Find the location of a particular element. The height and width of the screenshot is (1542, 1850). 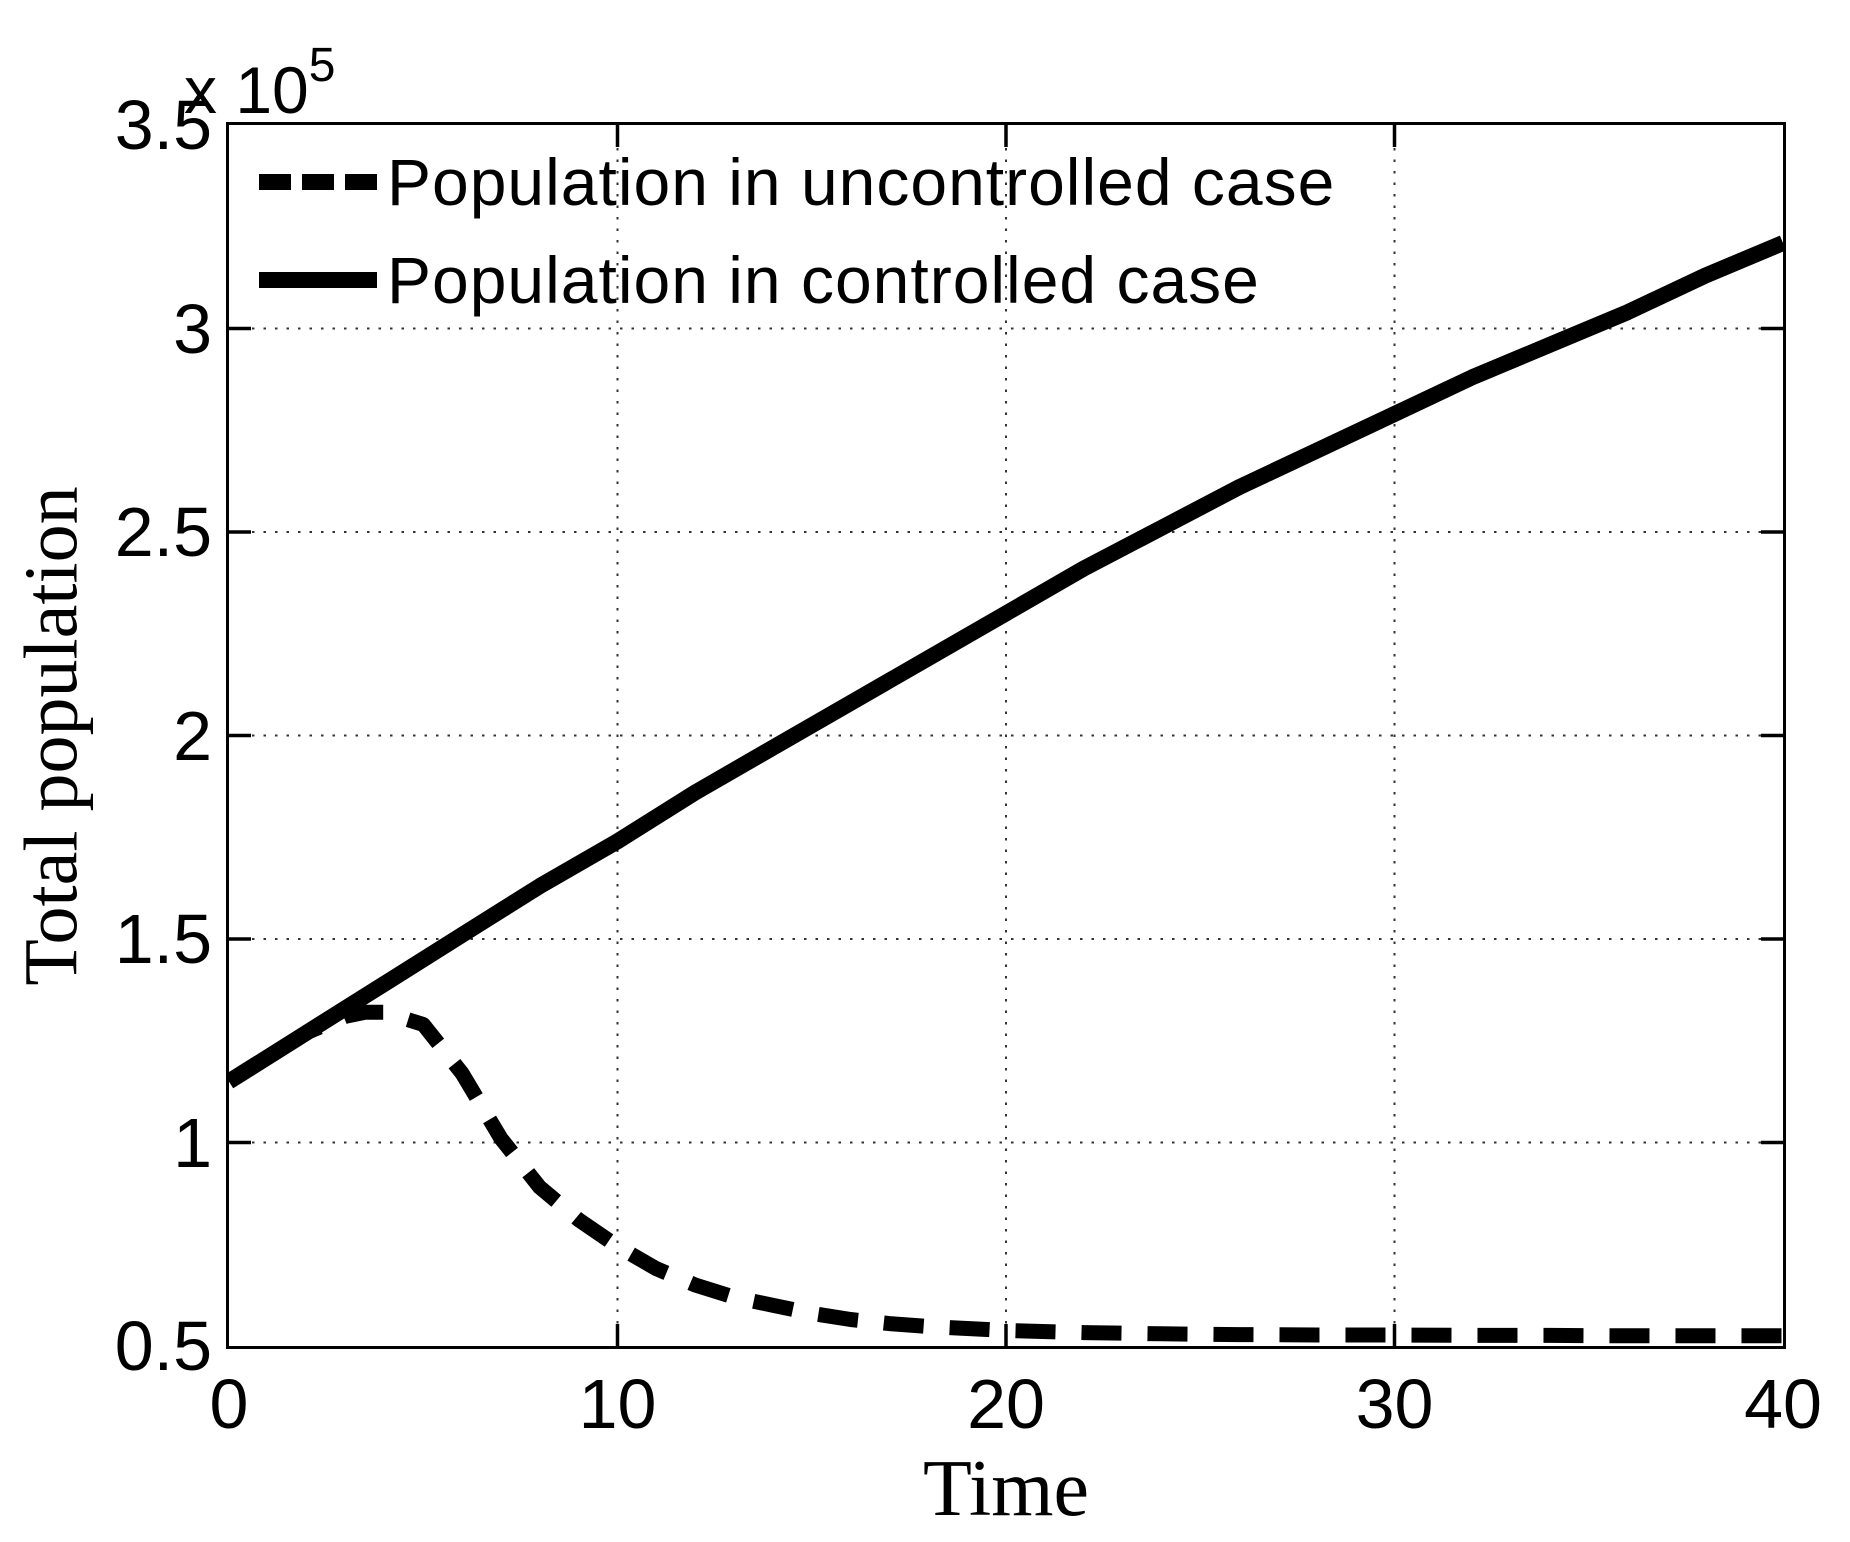

legend-label-uncontrolled: Population in uncontrolled case is located at coordinates (861, 182).